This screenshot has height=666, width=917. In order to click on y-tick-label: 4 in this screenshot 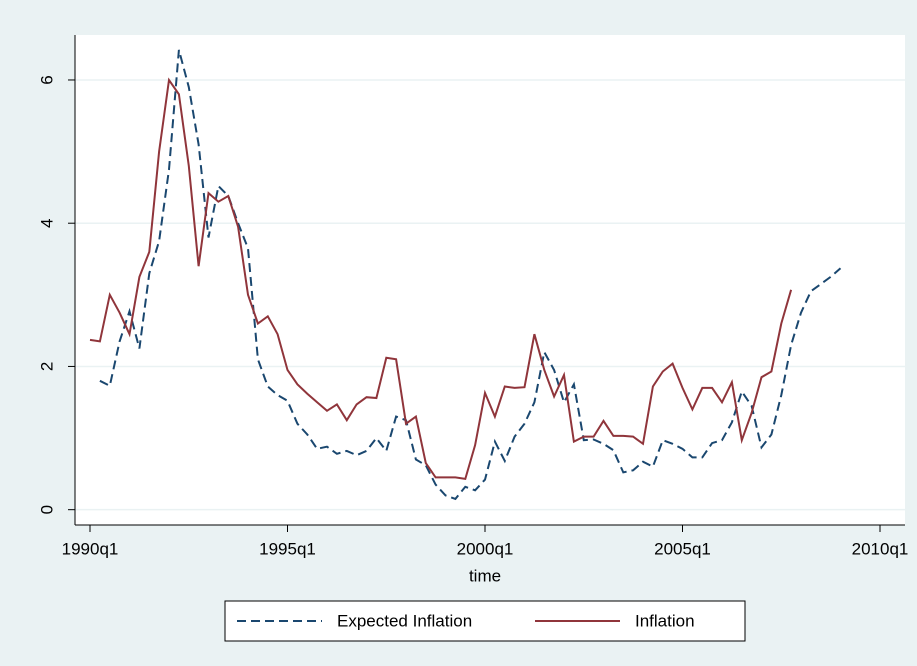, I will do `click(46, 222)`.